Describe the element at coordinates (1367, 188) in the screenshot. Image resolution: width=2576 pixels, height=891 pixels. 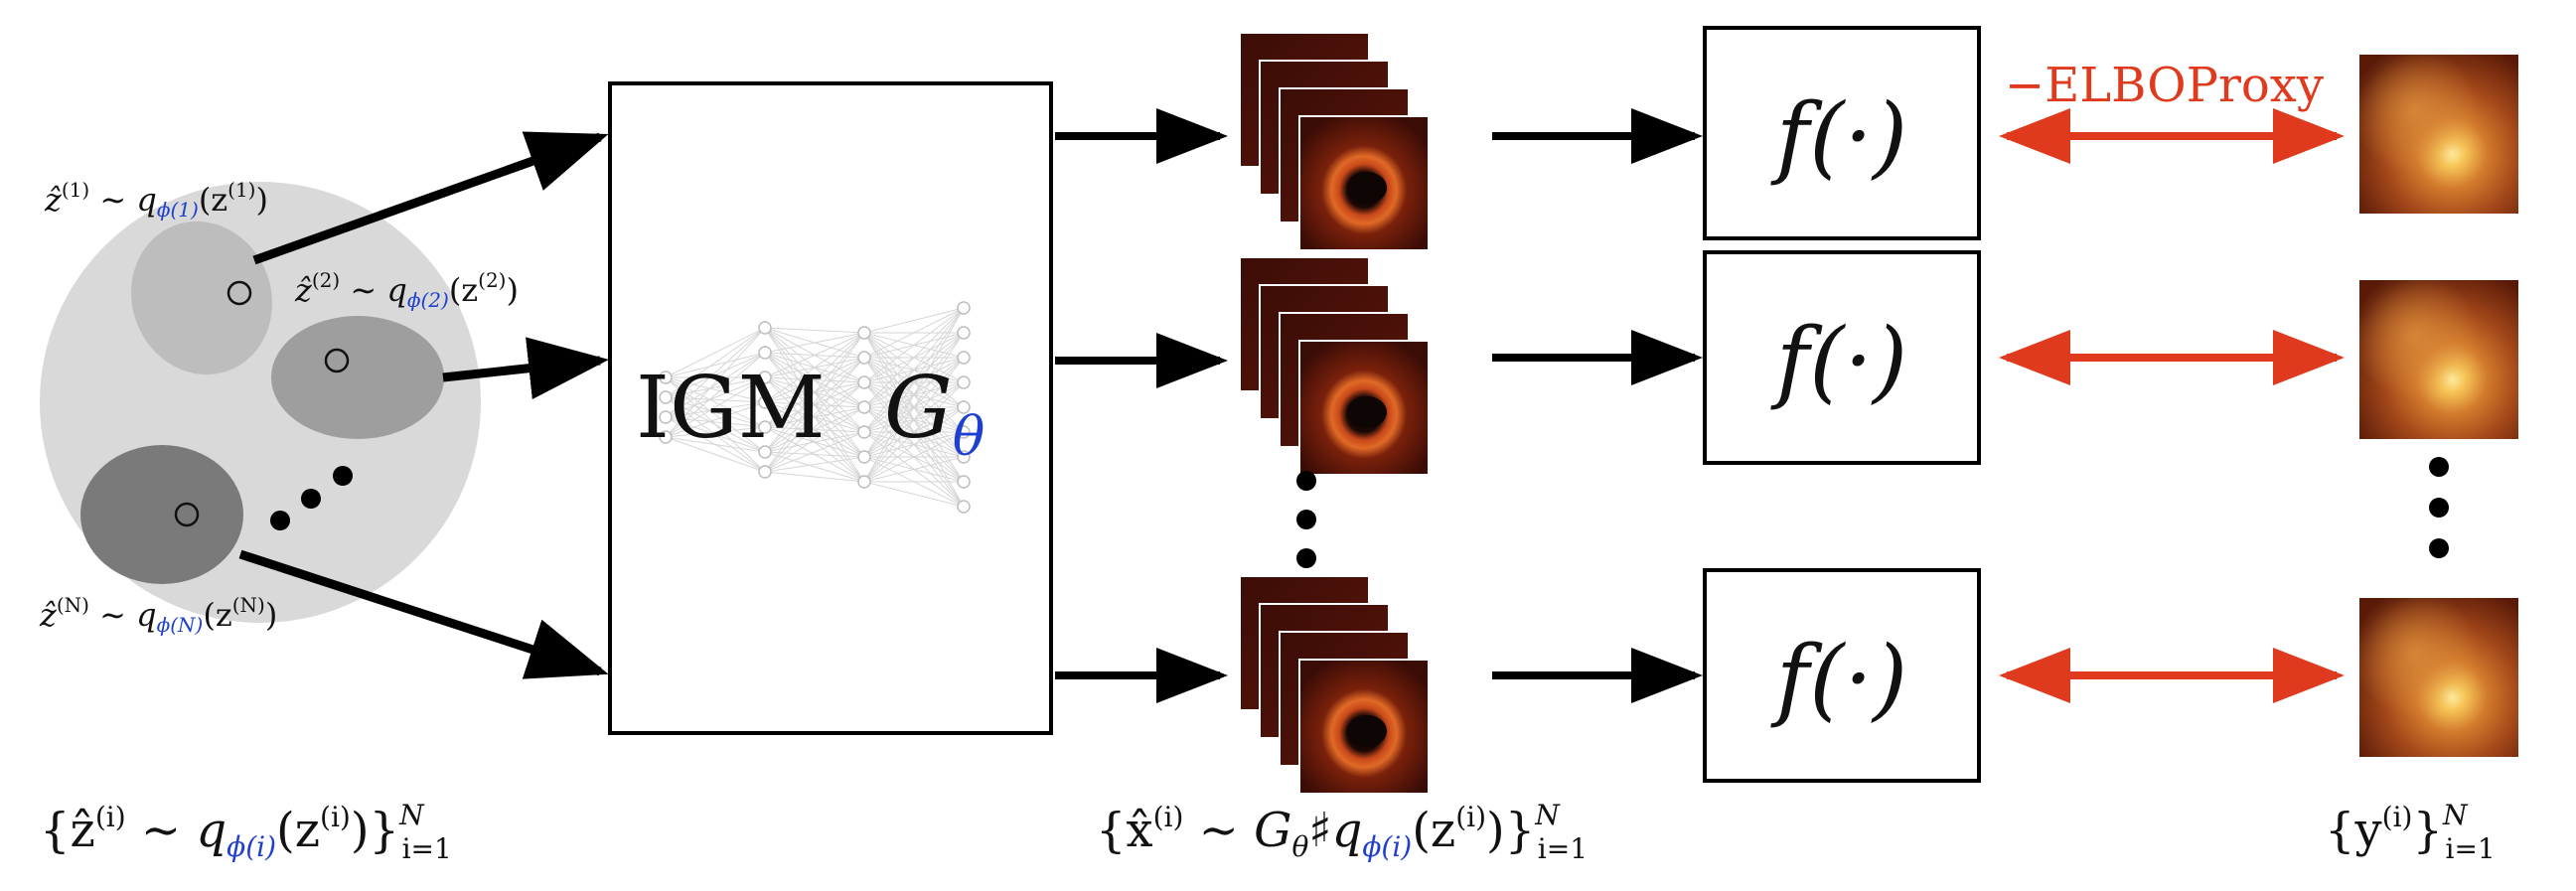
I see `black-hole-shadow` at that location.